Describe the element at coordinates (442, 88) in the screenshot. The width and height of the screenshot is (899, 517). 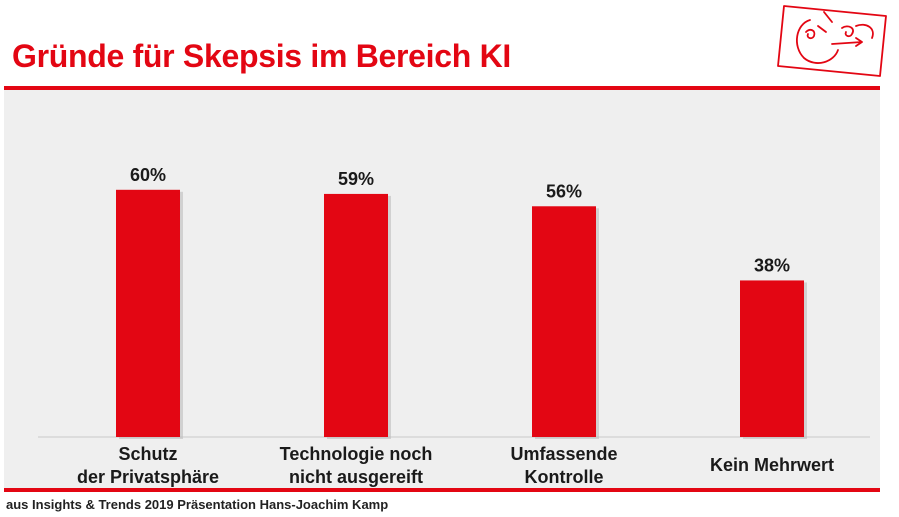
I see `title-underline` at that location.